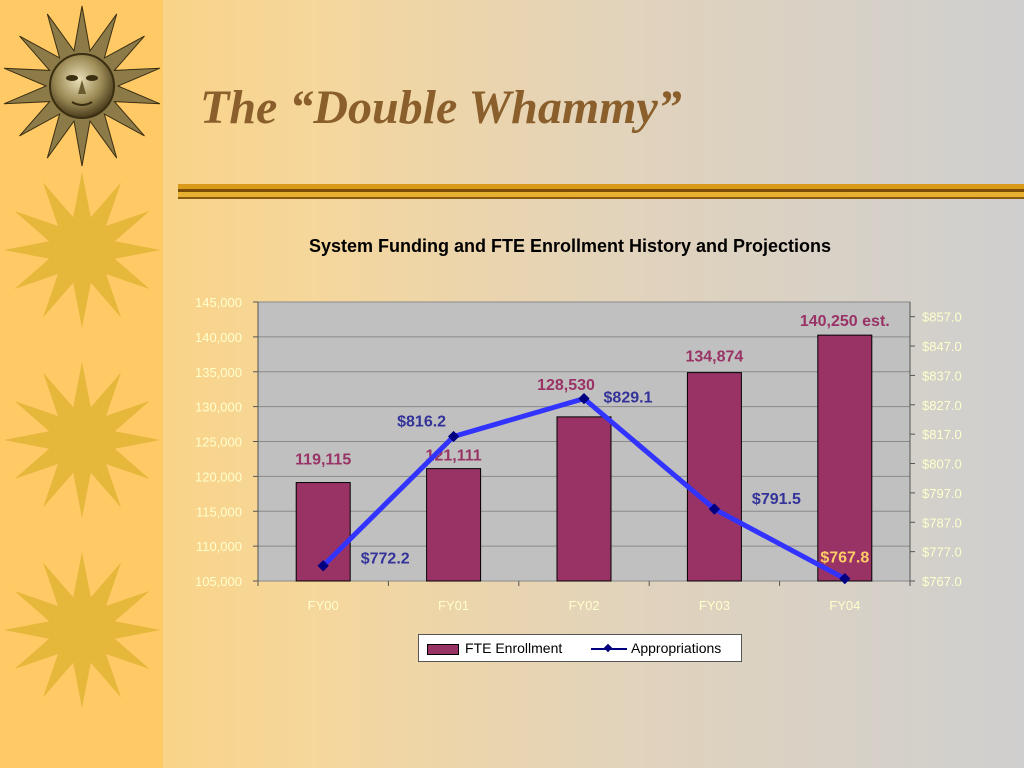  What do you see at coordinates (942, 346) in the screenshot?
I see `right-tick-label: $847.0` at bounding box center [942, 346].